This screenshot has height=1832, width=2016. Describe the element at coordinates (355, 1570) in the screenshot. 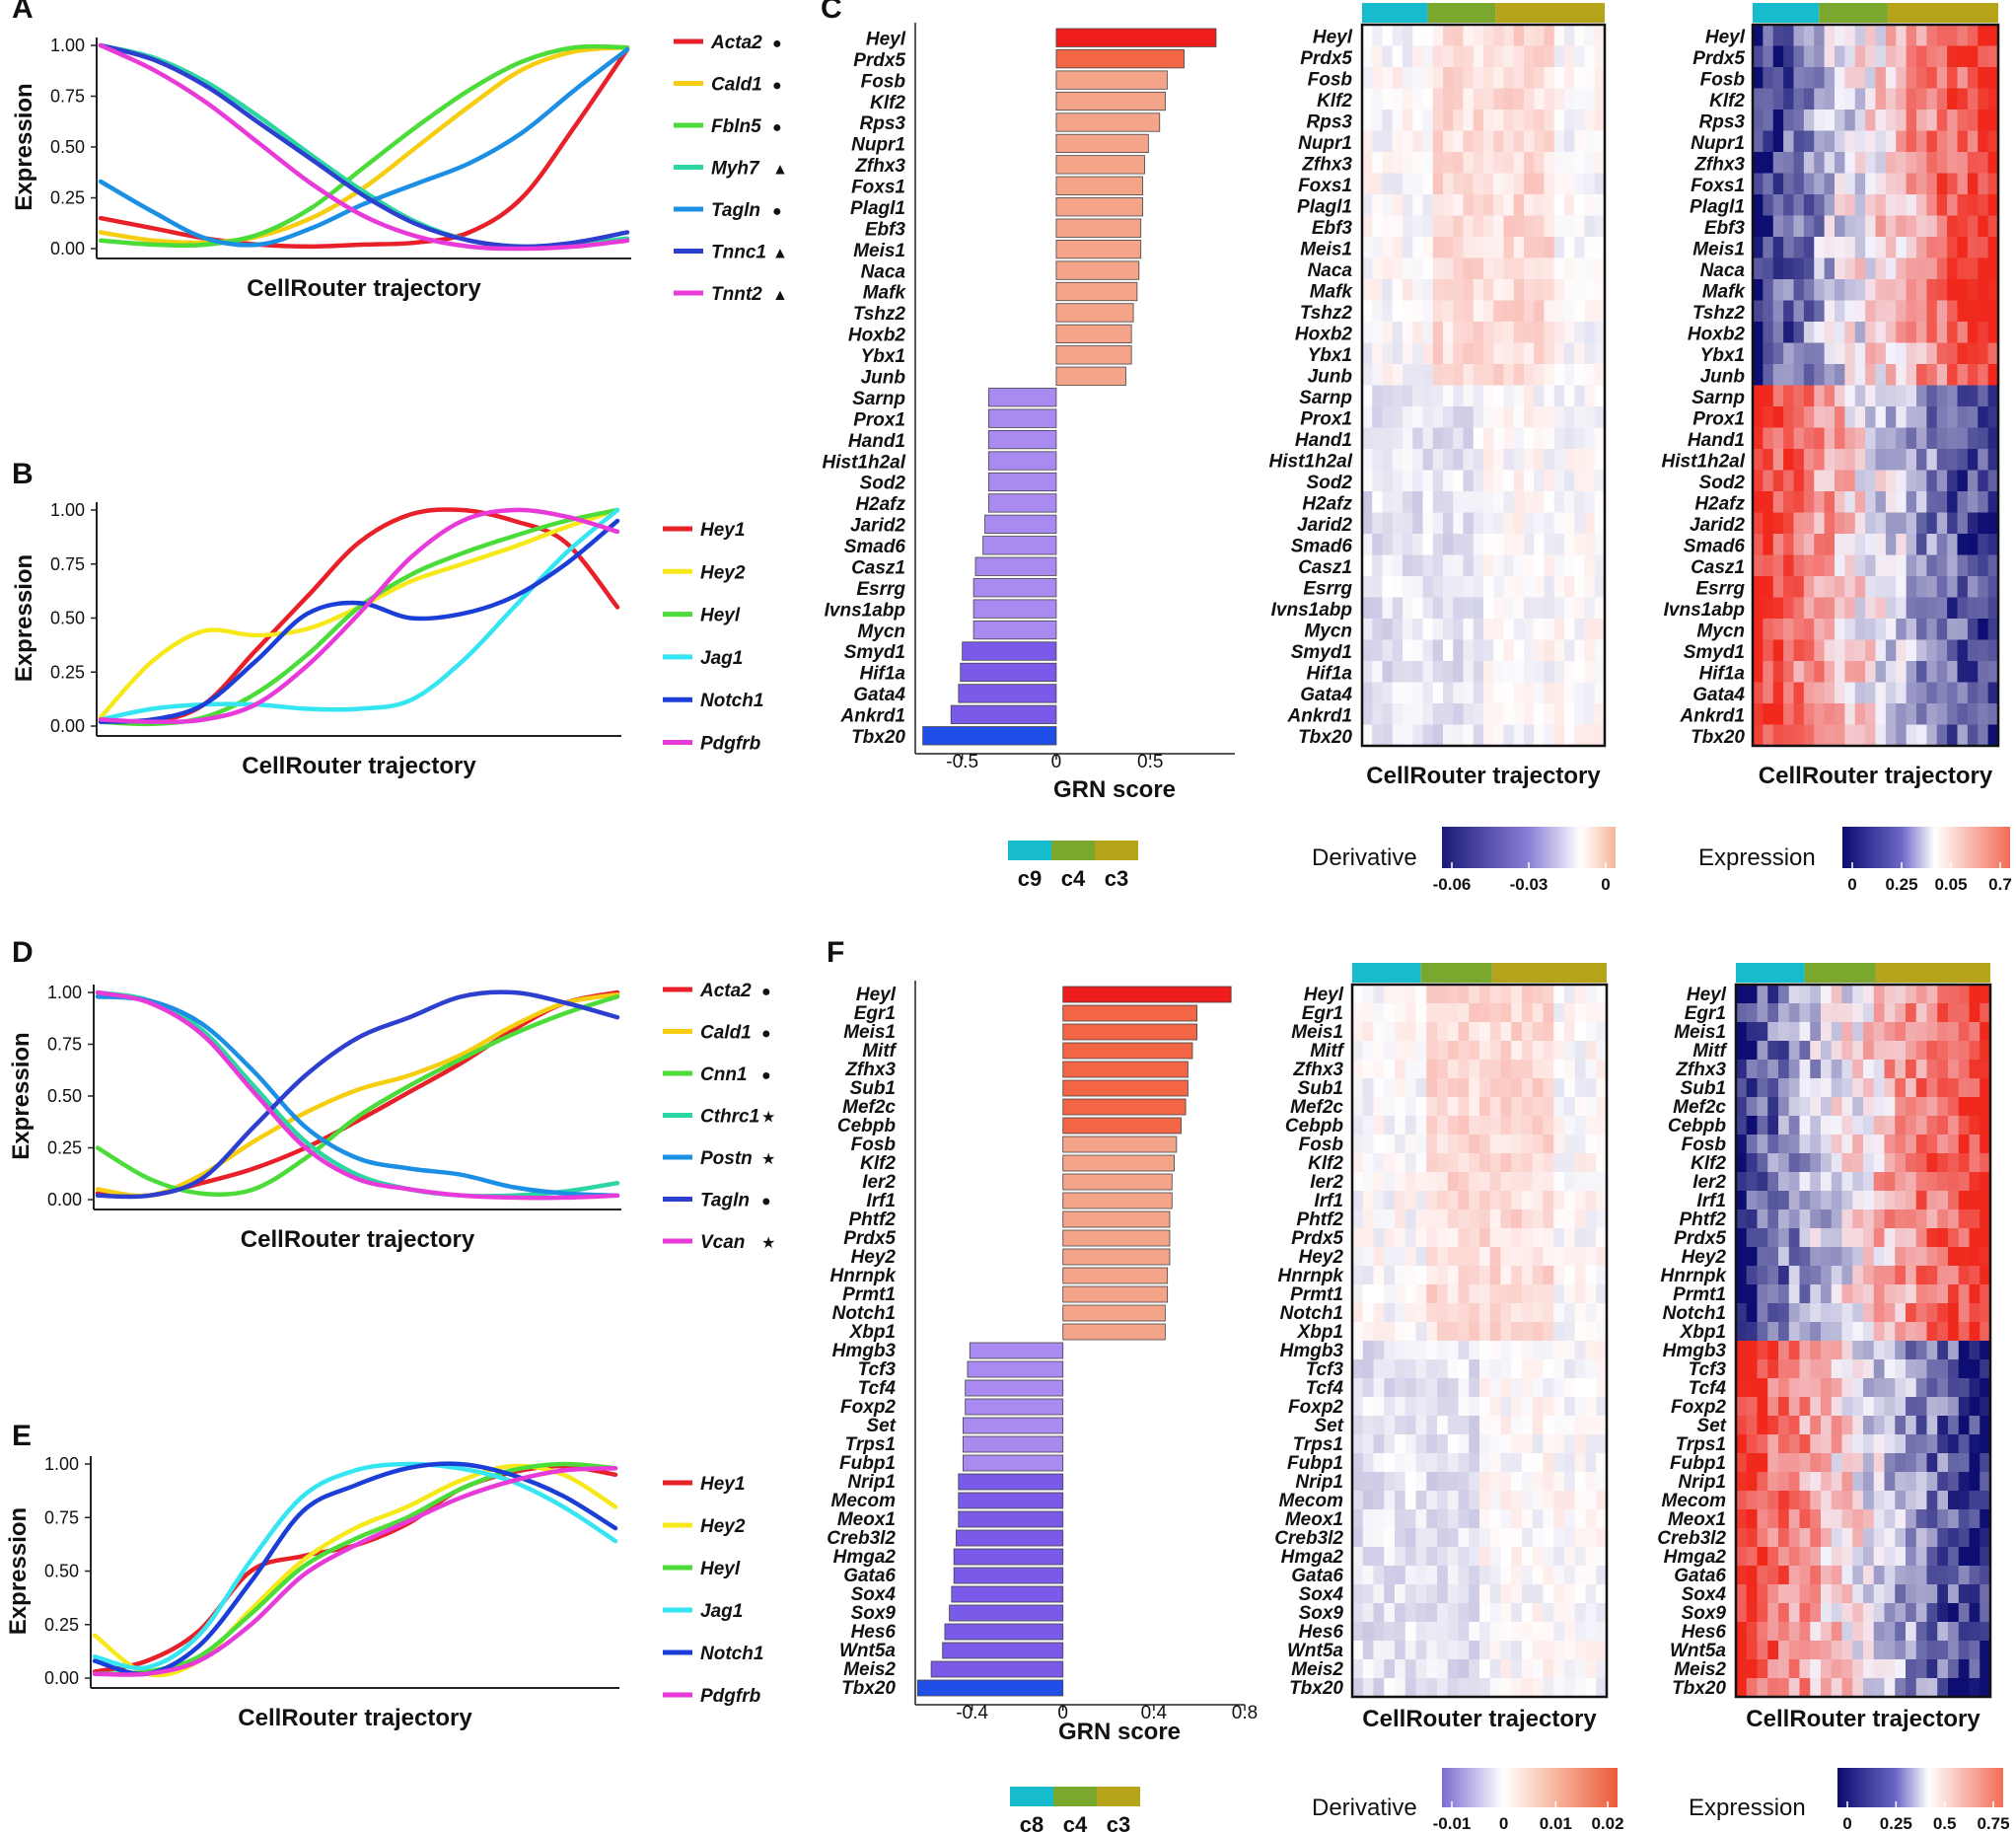

I see `series-line-hey2` at that location.